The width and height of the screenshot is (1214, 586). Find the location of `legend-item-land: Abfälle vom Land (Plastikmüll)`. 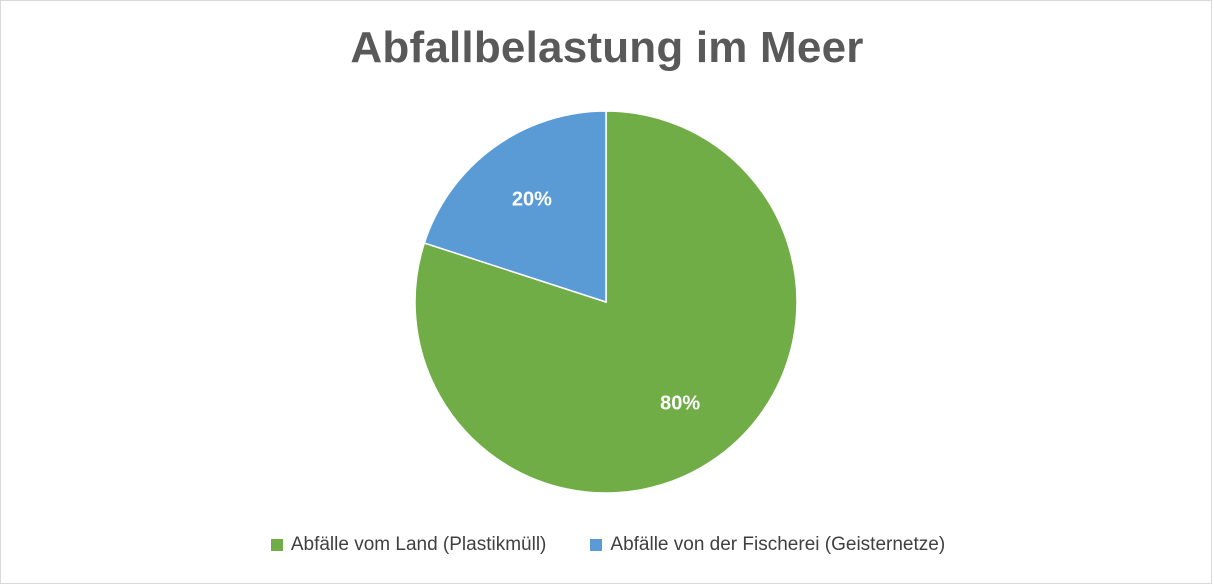

legend-item-land: Abfälle vom Land (Plastikmüll) is located at coordinates (408, 545).